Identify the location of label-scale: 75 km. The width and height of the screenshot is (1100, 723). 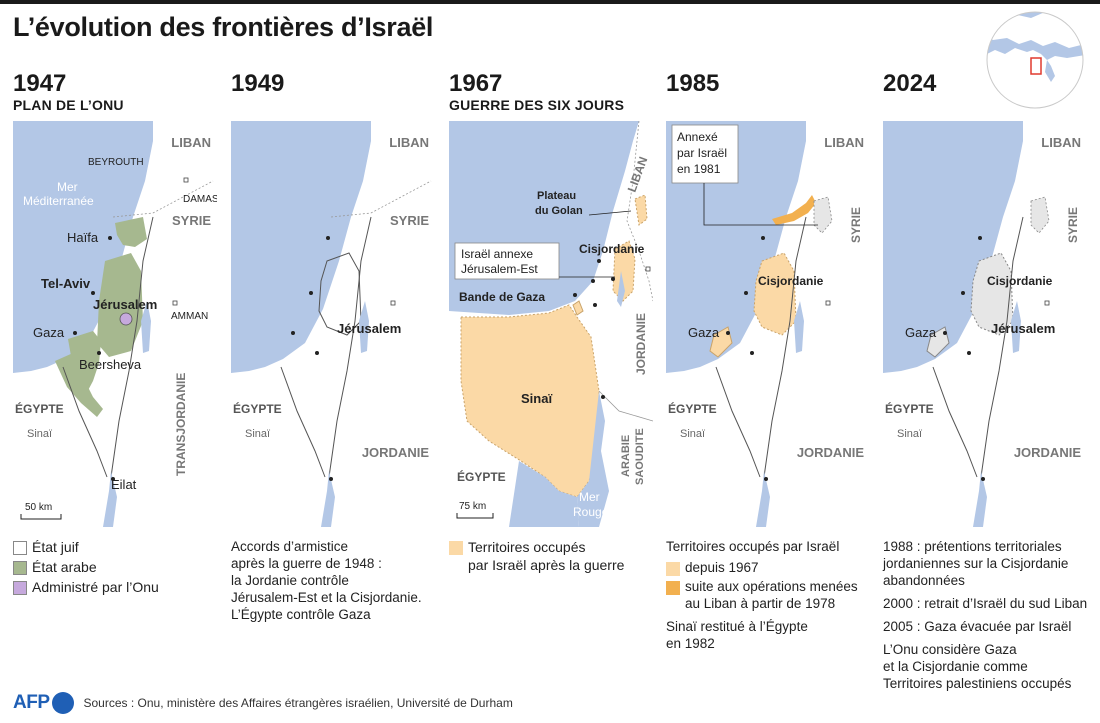
(472, 506).